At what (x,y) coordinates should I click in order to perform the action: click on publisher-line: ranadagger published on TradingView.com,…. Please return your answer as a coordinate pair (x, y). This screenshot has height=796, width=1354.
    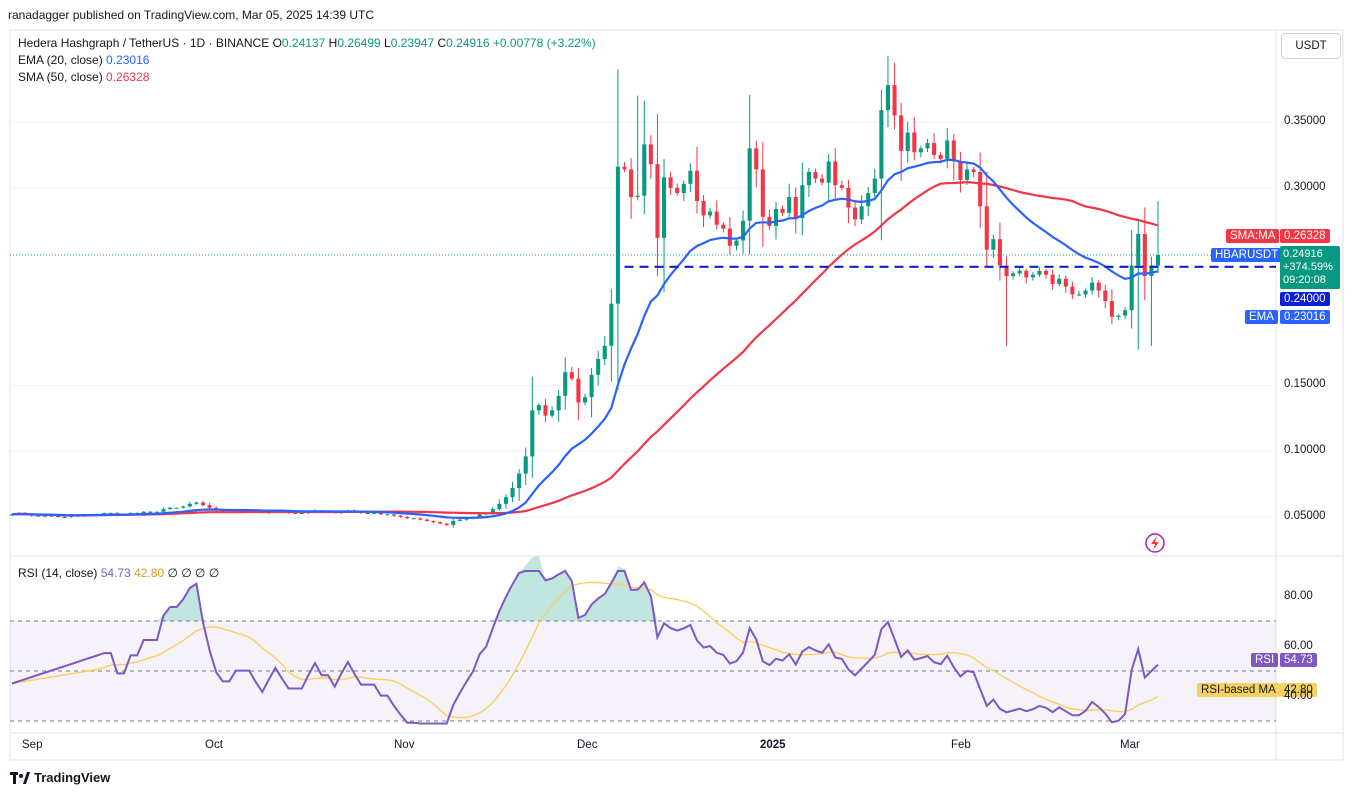
    Looking at the image, I should click on (191, 15).